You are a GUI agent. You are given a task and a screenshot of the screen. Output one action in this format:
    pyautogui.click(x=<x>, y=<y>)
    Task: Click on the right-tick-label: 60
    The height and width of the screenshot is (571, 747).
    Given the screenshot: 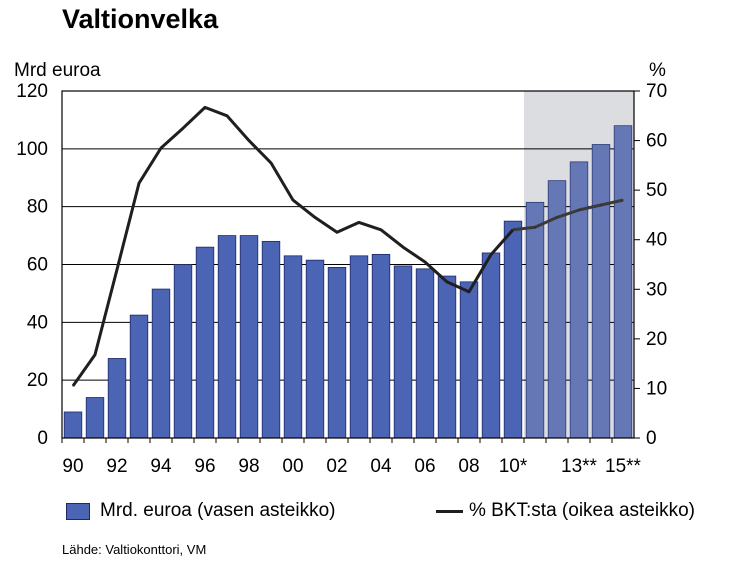 What is the action you would take?
    pyautogui.click(x=656, y=141)
    